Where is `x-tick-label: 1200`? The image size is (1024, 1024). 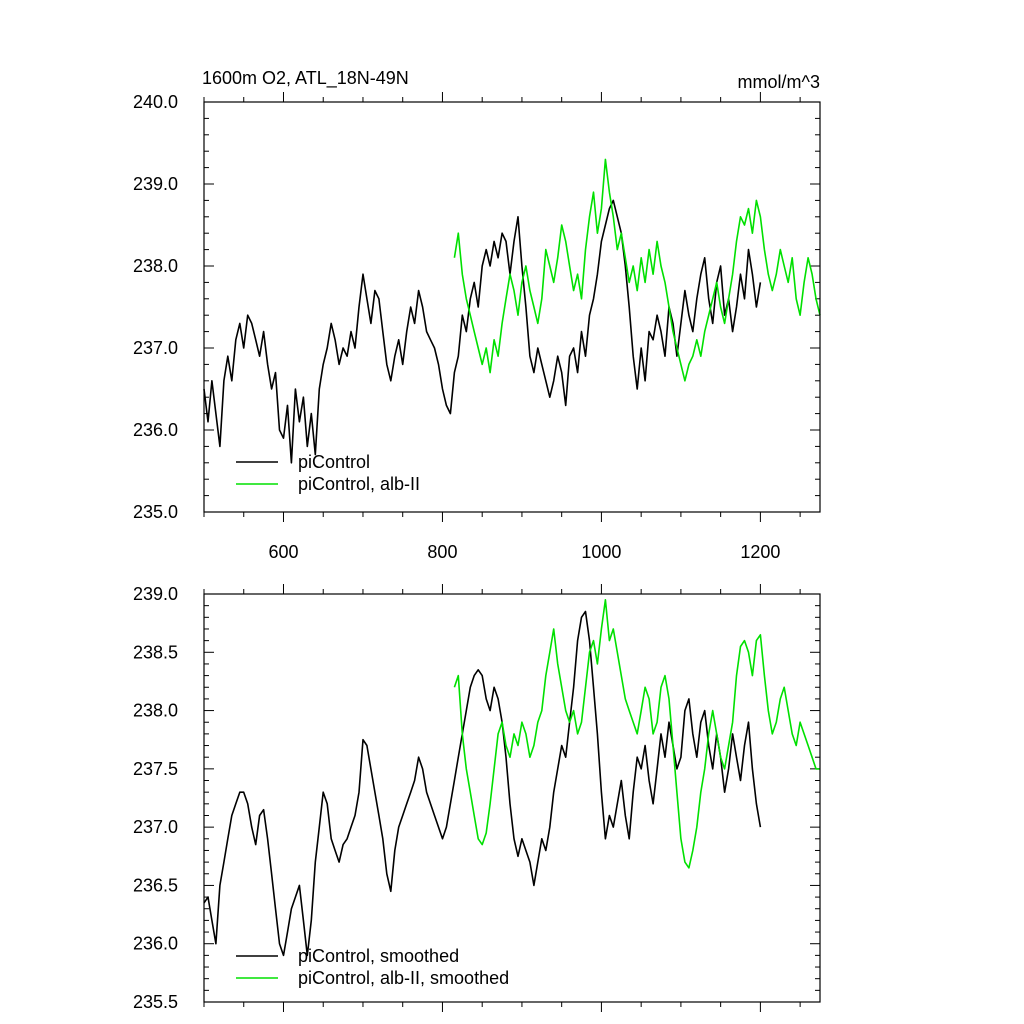 x-tick-label: 1200 is located at coordinates (760, 552).